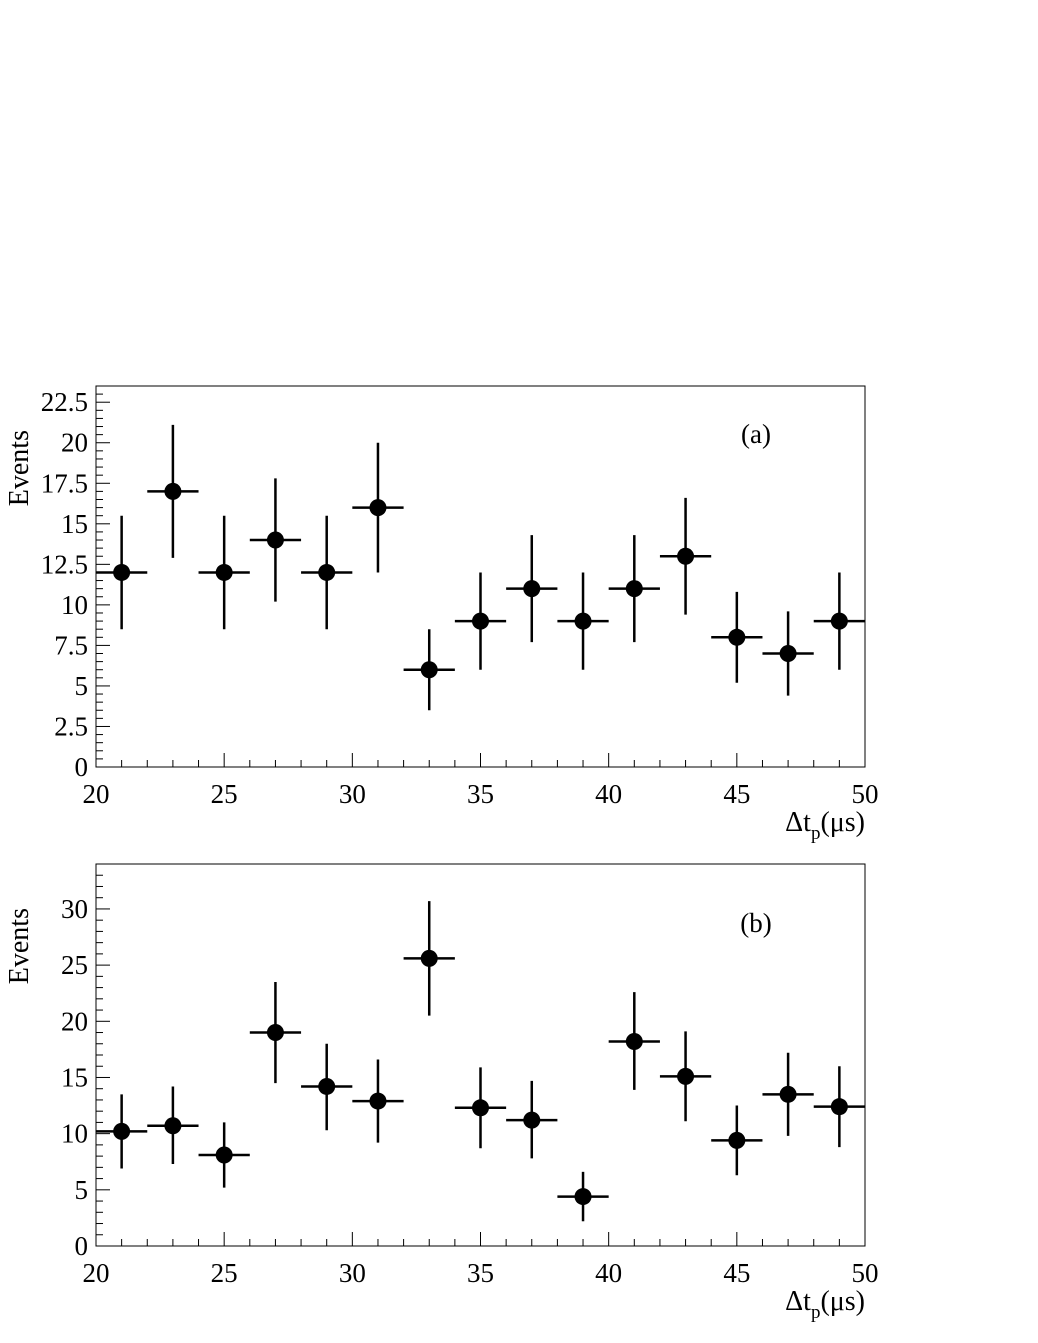 Image resolution: width=1038 pixels, height=1343 pixels. I want to click on y-tick-label: 22.5, so click(64, 402).